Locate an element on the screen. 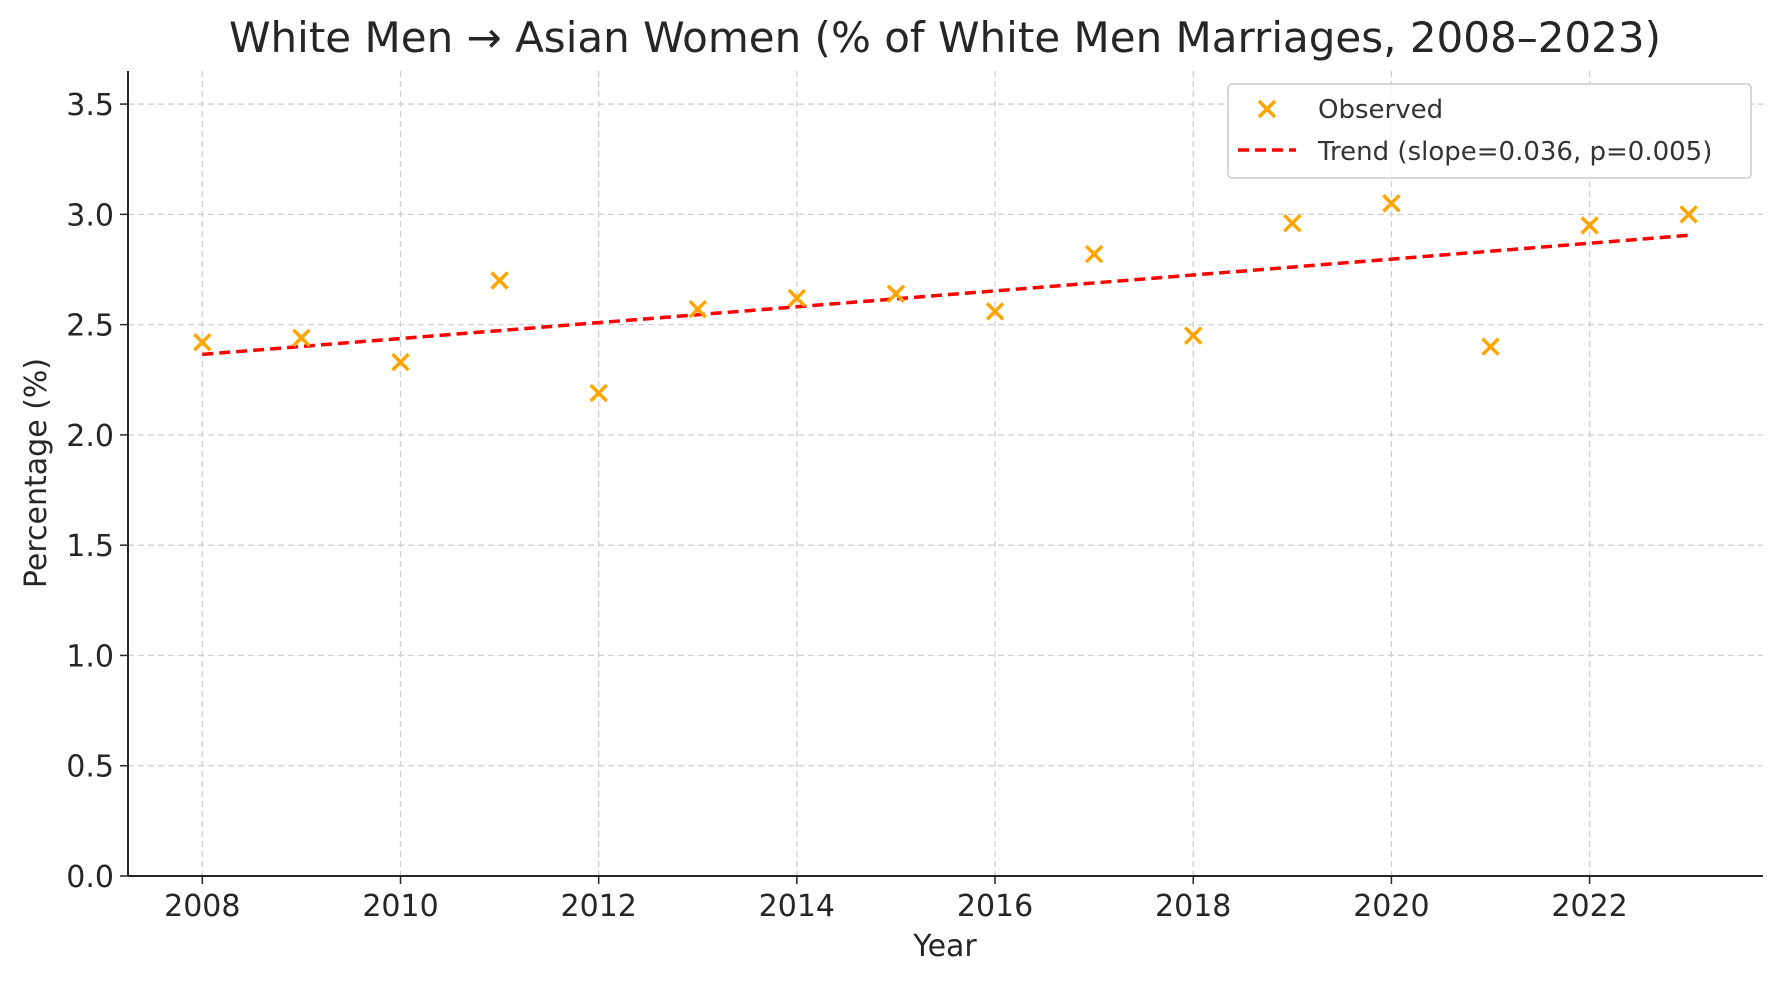 The height and width of the screenshot is (984, 1779). y-tick-label: 3.0 is located at coordinates (90, 215).